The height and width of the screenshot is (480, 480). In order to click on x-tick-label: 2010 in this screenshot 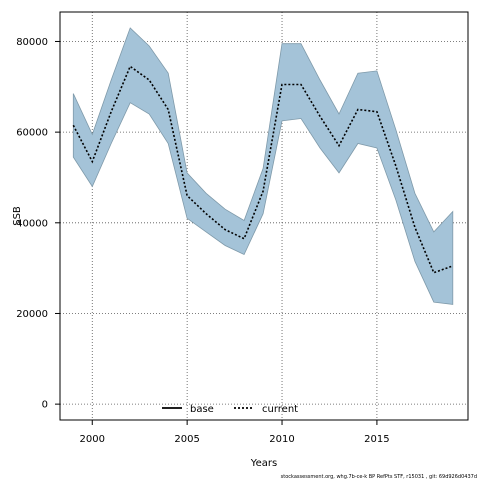, I will do `click(281, 439)`.